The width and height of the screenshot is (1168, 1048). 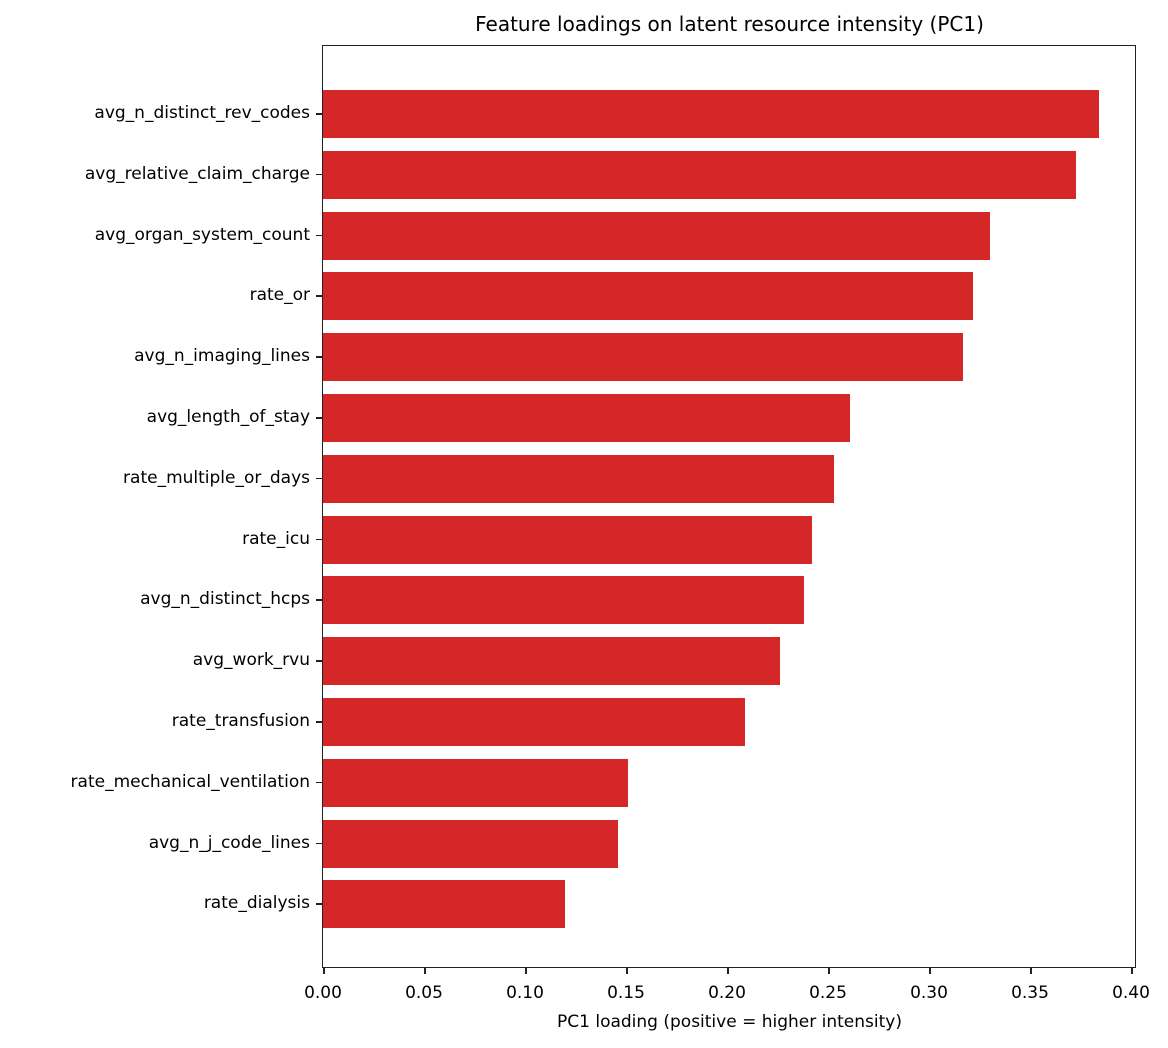 I want to click on x-tick-label: 0.15, so click(x=626, y=993).